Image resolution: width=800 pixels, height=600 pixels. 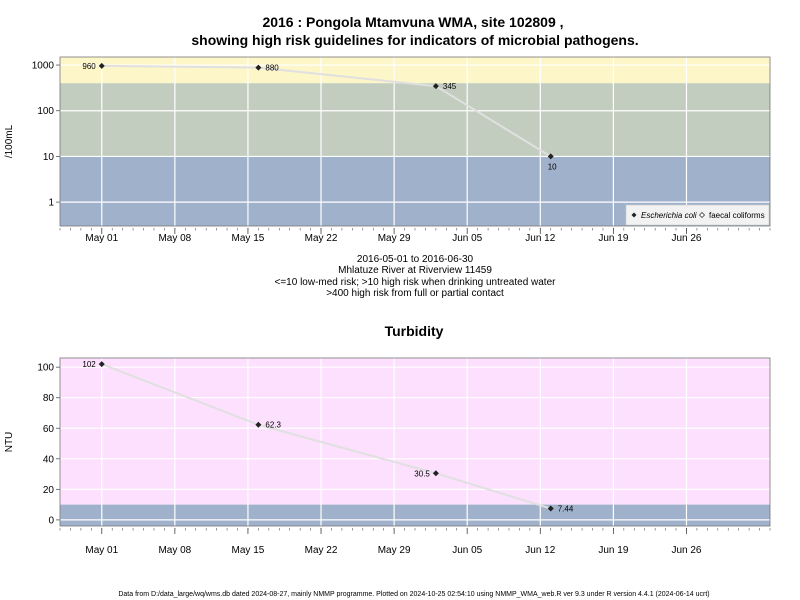 What do you see at coordinates (686, 238) in the screenshot?
I see `ecoli-x-tick-label-8: Jun 26` at bounding box center [686, 238].